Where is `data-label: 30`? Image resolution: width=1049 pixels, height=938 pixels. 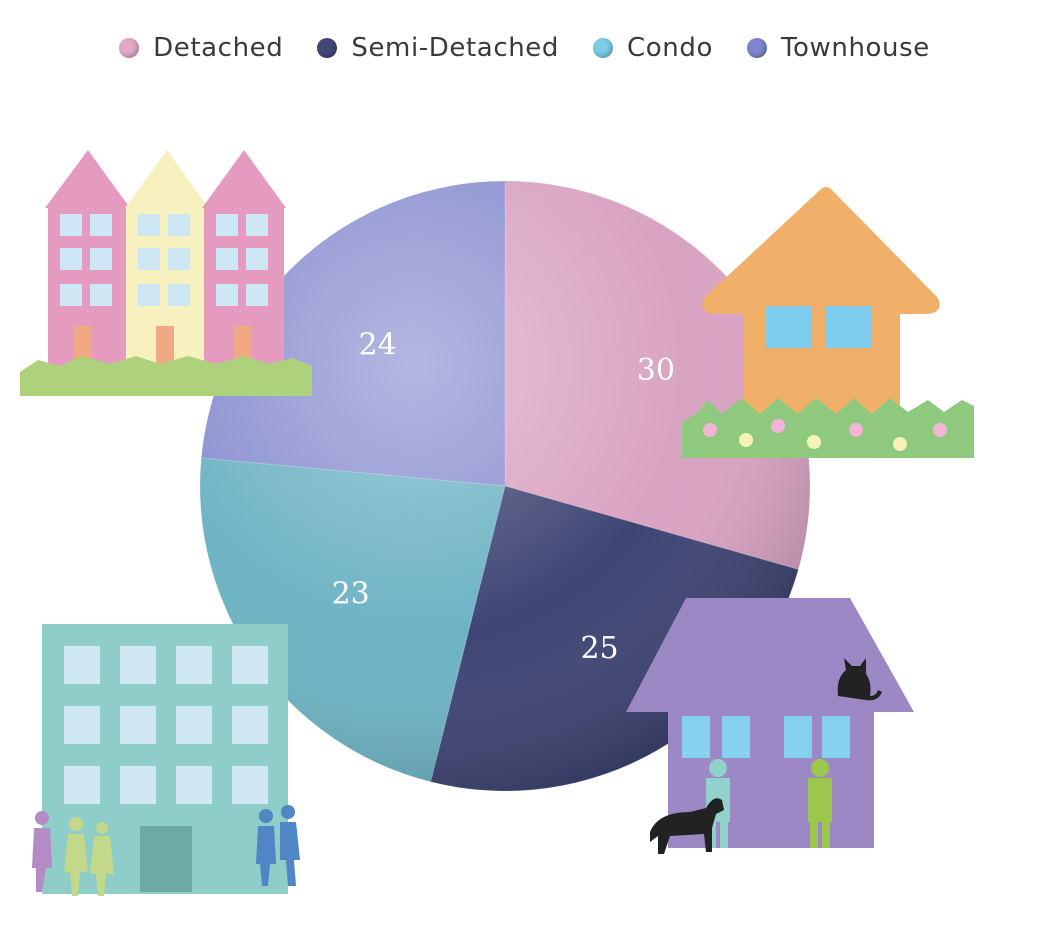
data-label: 30 is located at coordinates (656, 370).